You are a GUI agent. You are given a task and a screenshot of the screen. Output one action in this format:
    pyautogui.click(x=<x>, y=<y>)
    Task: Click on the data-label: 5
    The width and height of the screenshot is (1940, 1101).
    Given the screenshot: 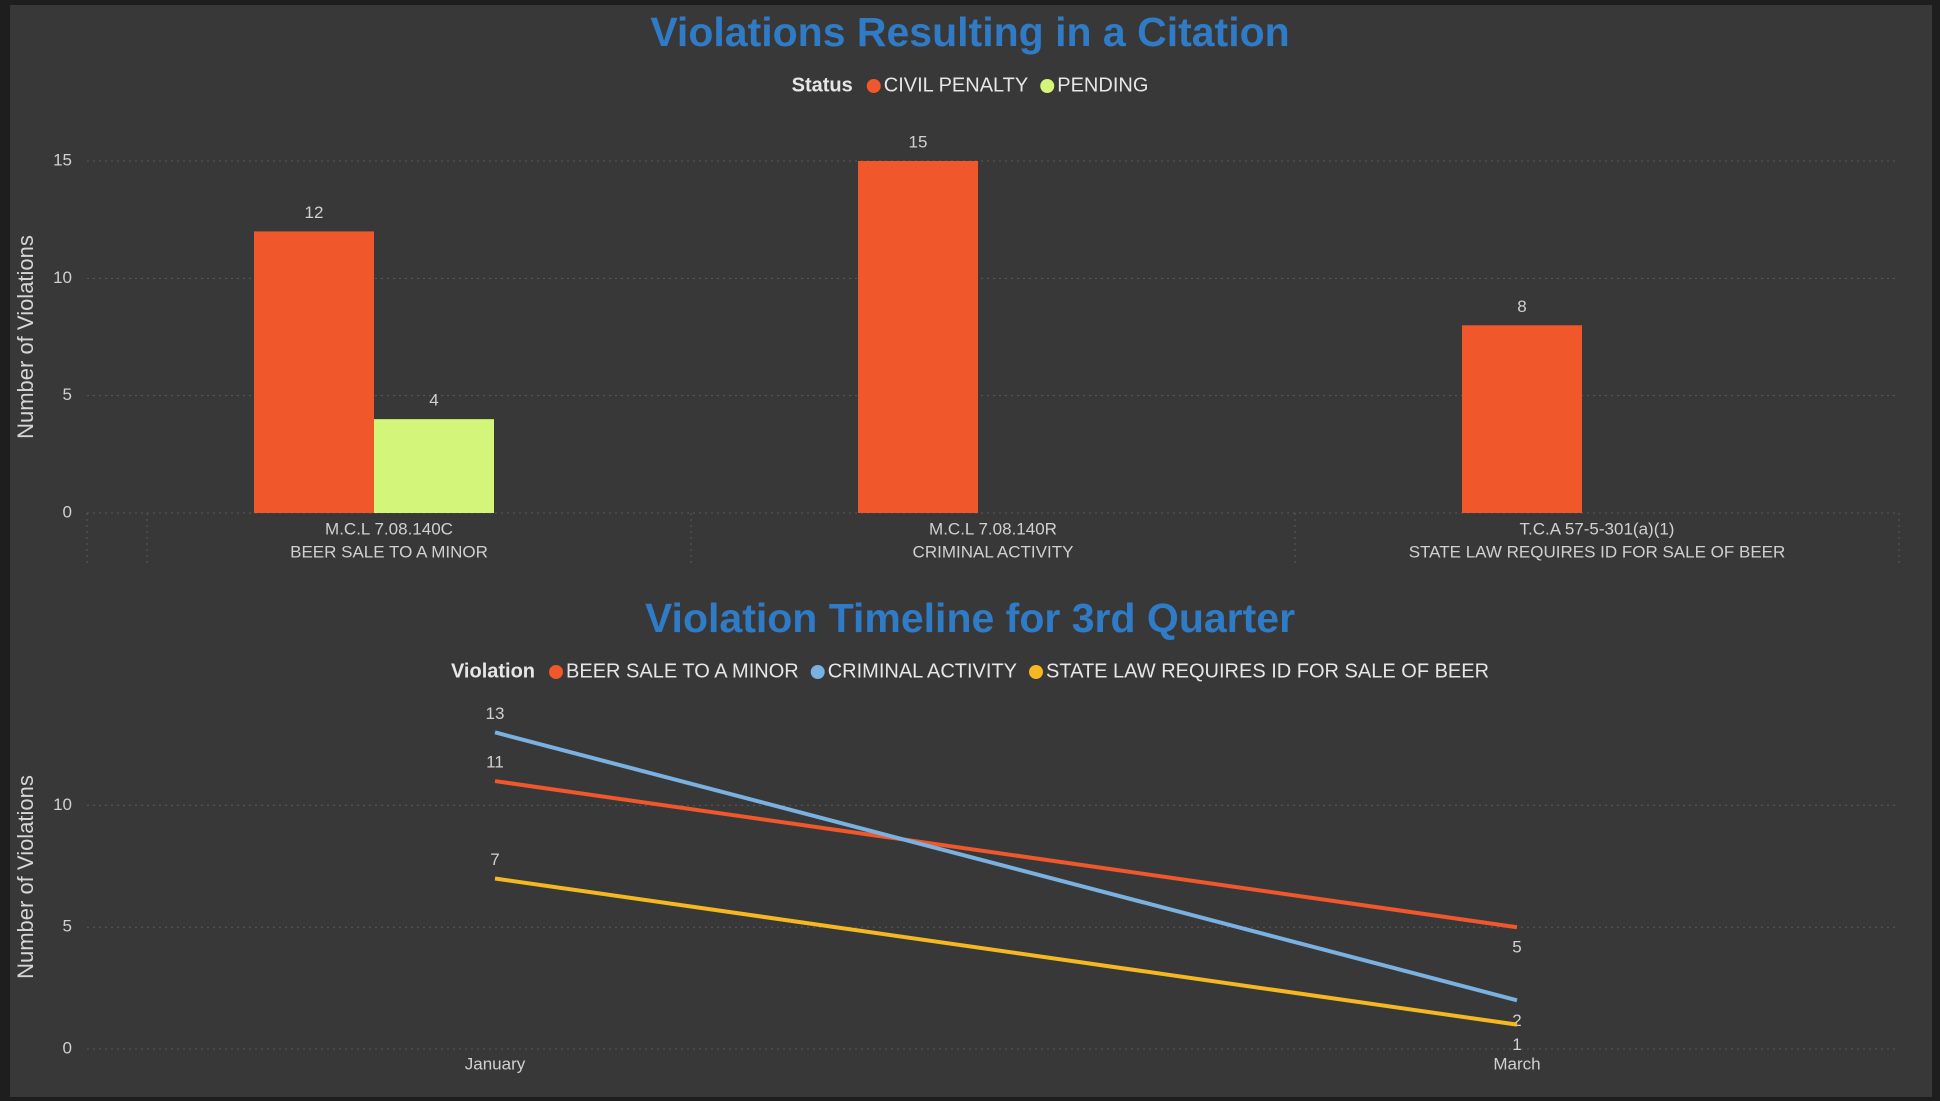 What is the action you would take?
    pyautogui.click(x=1516, y=947)
    